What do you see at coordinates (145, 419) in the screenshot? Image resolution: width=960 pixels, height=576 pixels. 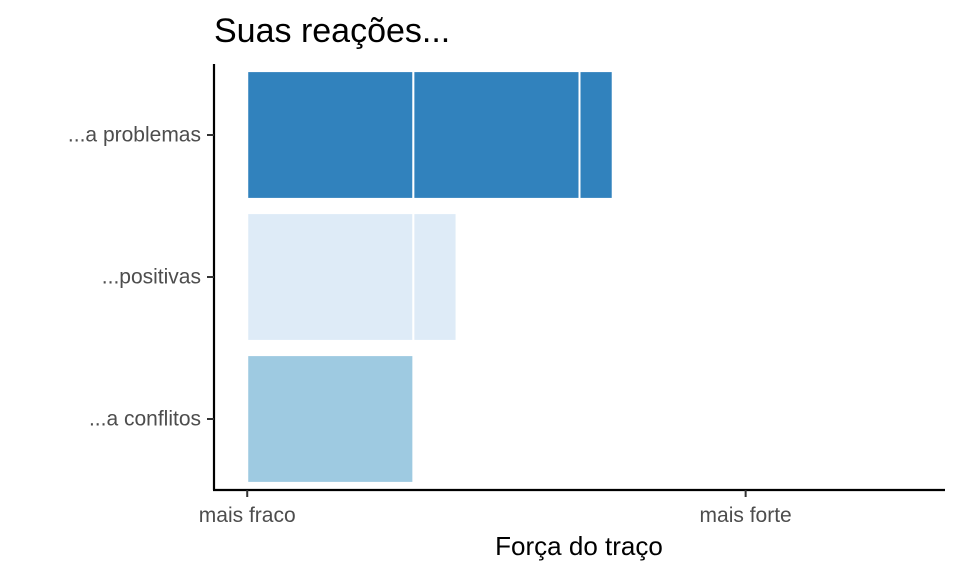 I see `y-tick-label: ...a conflitos` at bounding box center [145, 419].